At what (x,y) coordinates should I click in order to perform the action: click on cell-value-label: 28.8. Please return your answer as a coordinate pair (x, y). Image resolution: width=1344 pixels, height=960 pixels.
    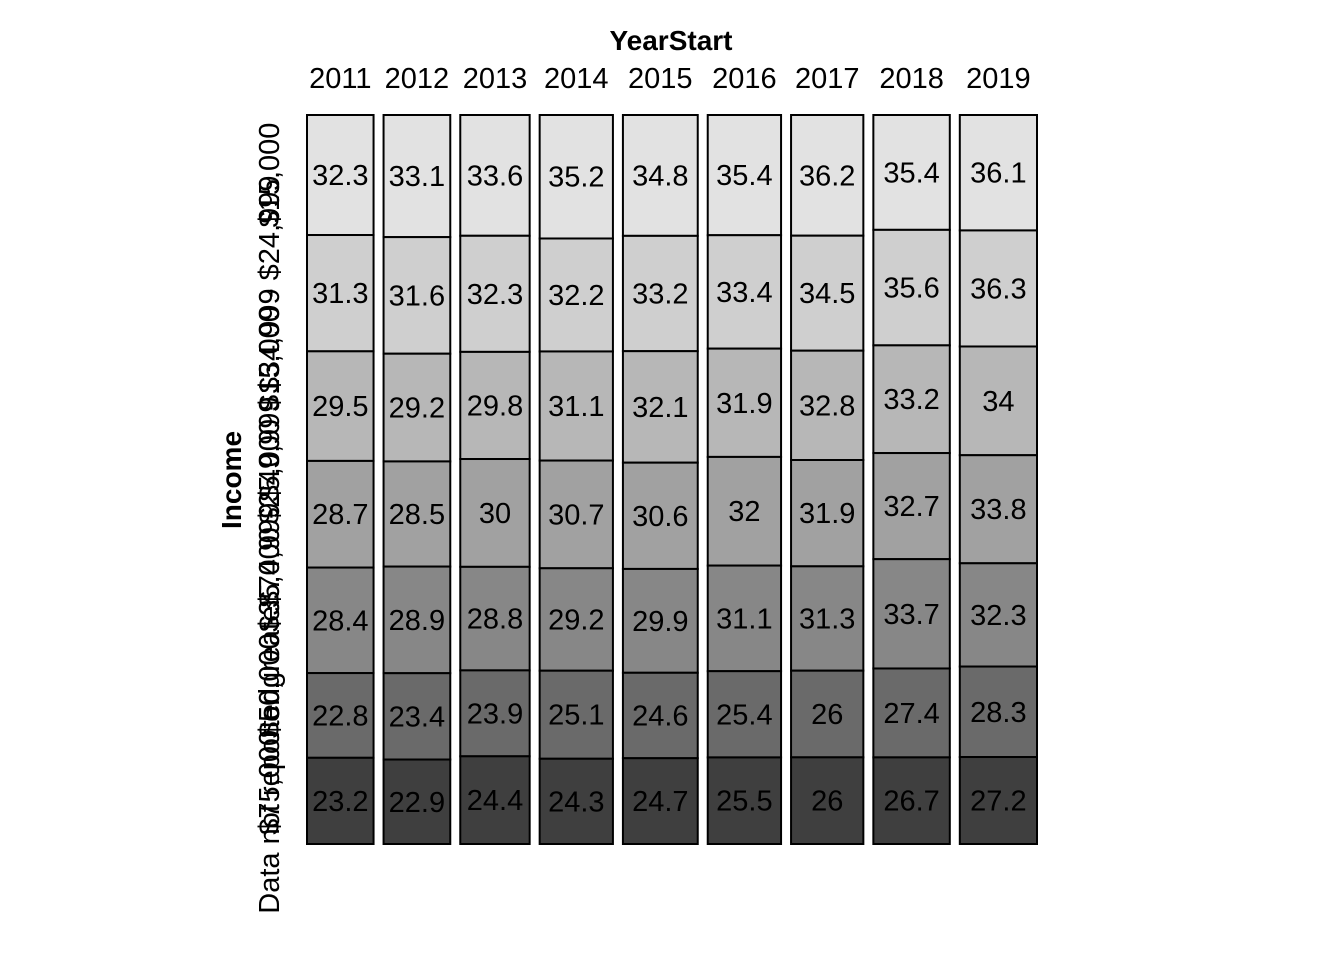
    Looking at the image, I should click on (495, 620).